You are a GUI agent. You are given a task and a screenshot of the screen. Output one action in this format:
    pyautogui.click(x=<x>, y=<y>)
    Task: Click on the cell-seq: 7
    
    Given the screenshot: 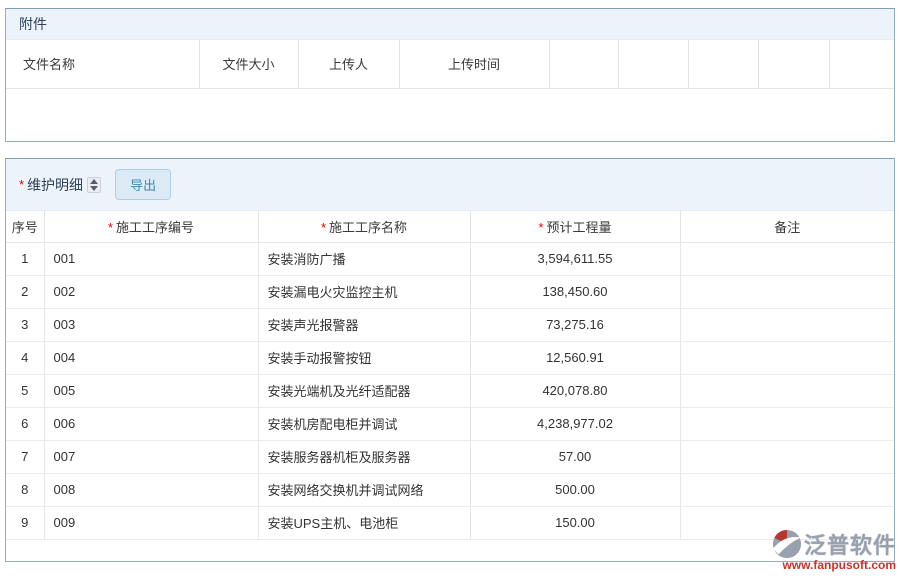 What is the action you would take?
    pyautogui.click(x=25, y=457)
    